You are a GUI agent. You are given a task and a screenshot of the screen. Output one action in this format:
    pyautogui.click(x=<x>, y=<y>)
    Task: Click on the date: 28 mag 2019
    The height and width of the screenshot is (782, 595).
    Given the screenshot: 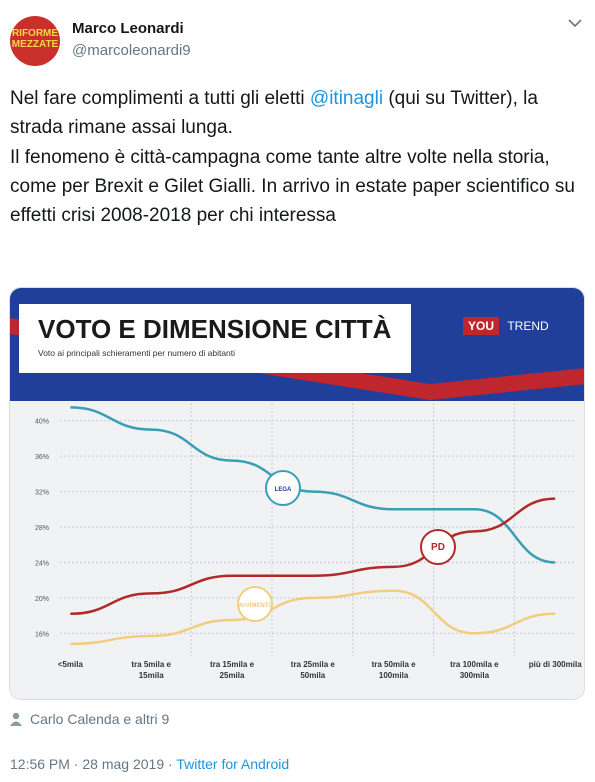 What is the action you would take?
    pyautogui.click(x=123, y=764)
    